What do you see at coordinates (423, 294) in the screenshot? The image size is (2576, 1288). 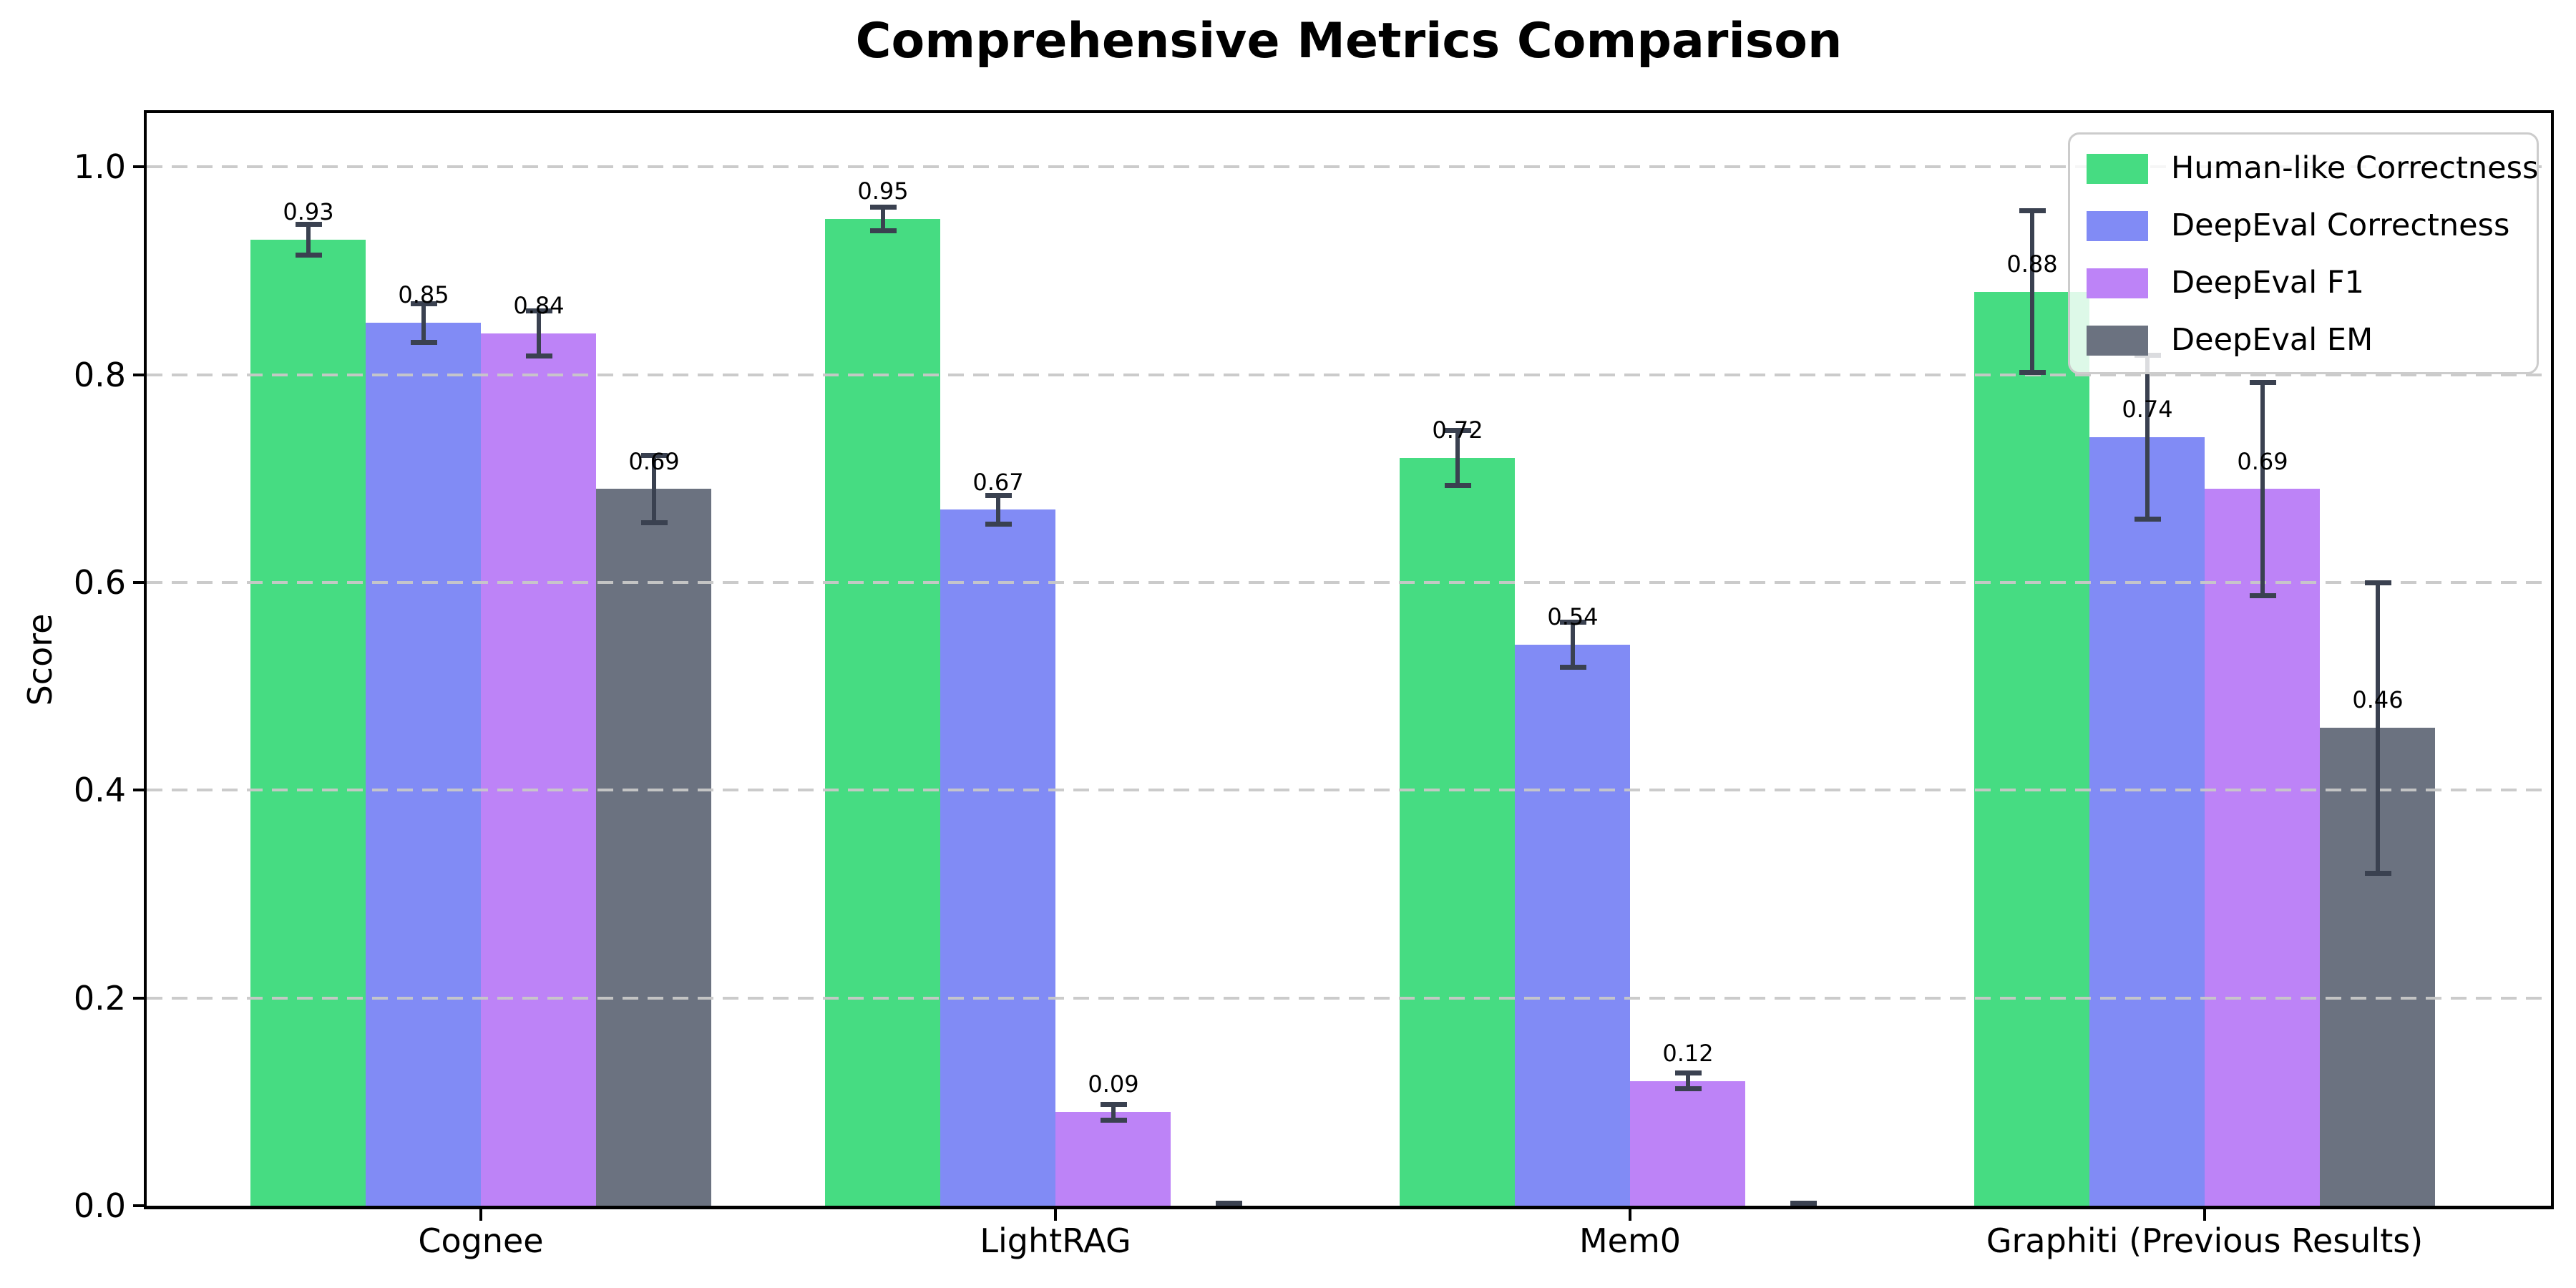 I see `bar-value-label: 0.85` at bounding box center [423, 294].